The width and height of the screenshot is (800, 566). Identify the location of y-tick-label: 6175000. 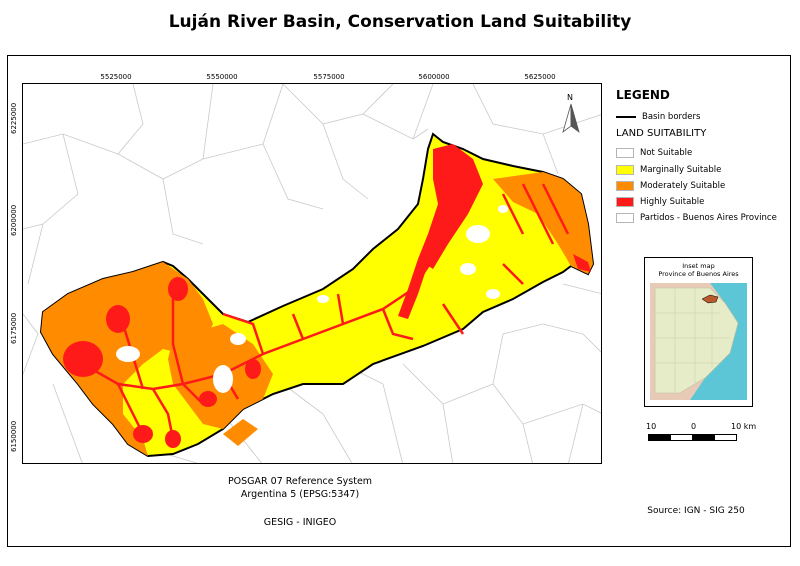
(14, 328).